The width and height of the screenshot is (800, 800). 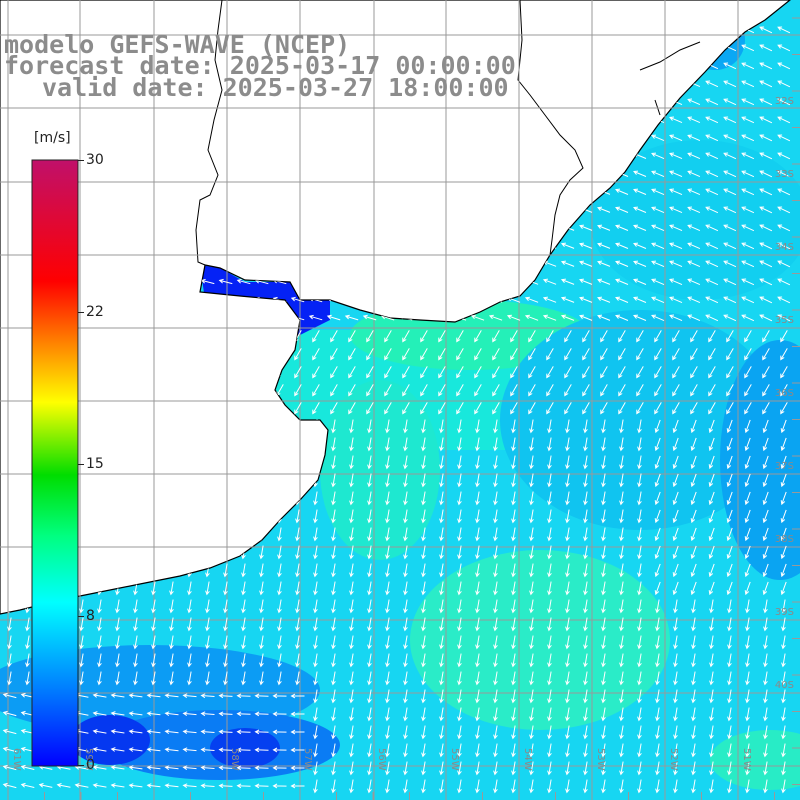 I want to click on colorbar-tick-15: 15, so click(x=95, y=464).